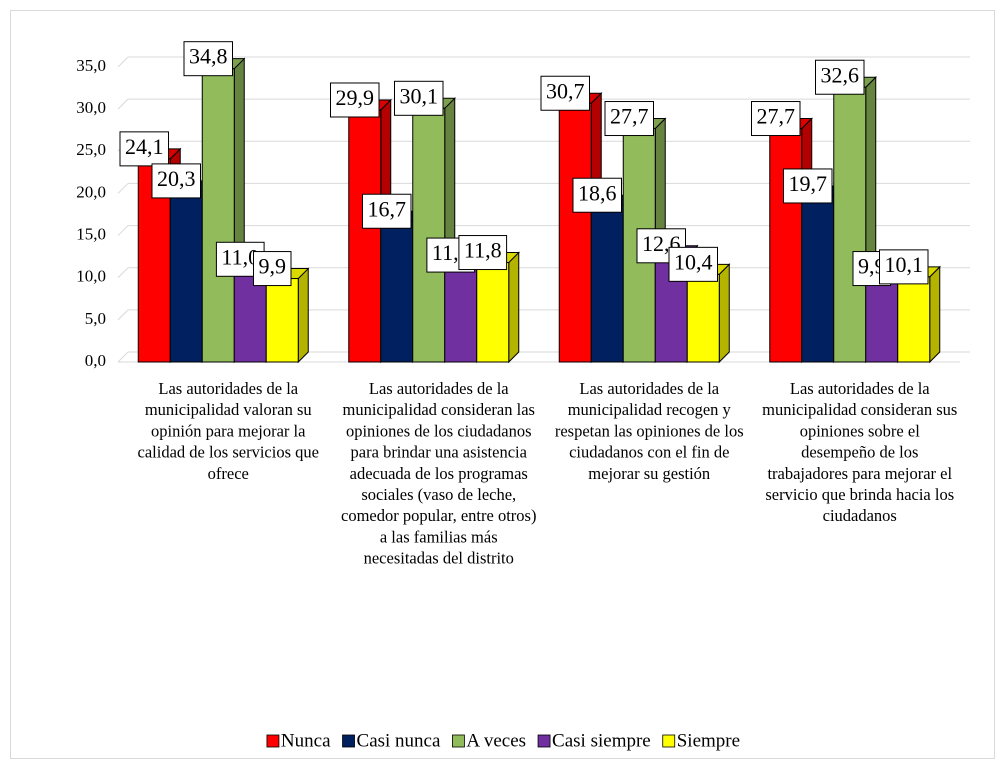 The image size is (1007, 771). I want to click on y-tick-label: 35,0, so click(91, 65).